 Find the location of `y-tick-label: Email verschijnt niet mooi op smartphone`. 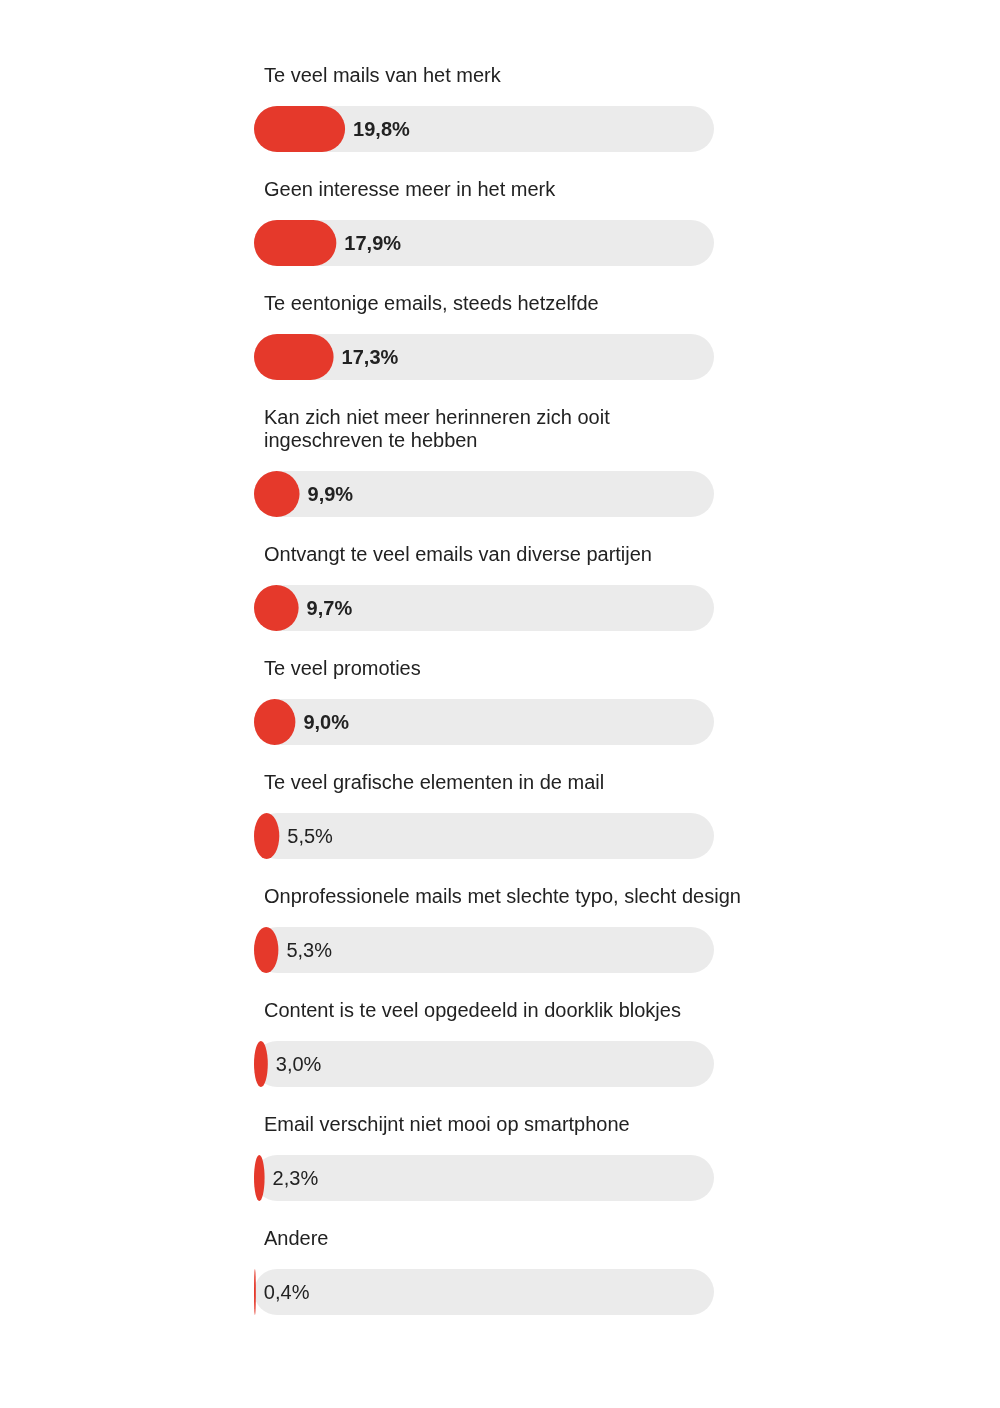

y-tick-label: Email verschijnt niet mooi op smartphone is located at coordinates (447, 1124).